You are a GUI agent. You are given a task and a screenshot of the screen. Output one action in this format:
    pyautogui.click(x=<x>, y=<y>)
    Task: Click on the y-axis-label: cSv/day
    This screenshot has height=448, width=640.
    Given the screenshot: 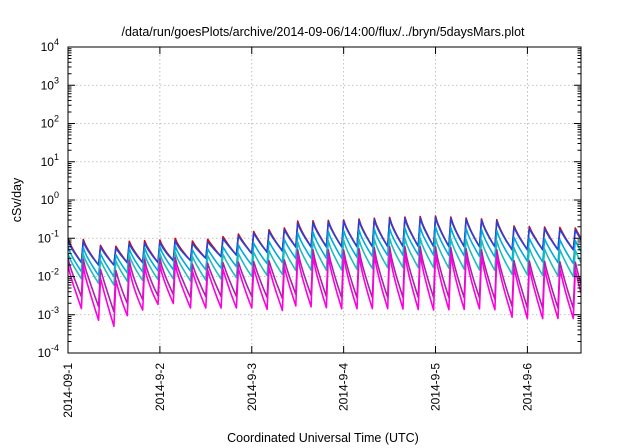 What is the action you would take?
    pyautogui.click(x=17, y=199)
    